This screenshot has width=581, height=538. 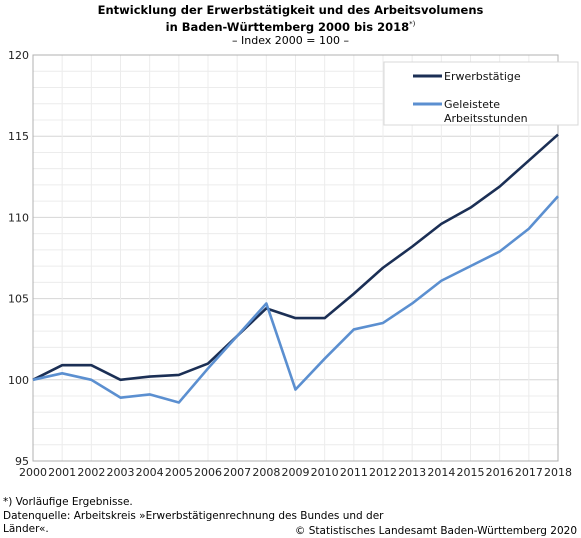 What do you see at coordinates (18, 299) in the screenshot?
I see `y-tick-label: 105` at bounding box center [18, 299].